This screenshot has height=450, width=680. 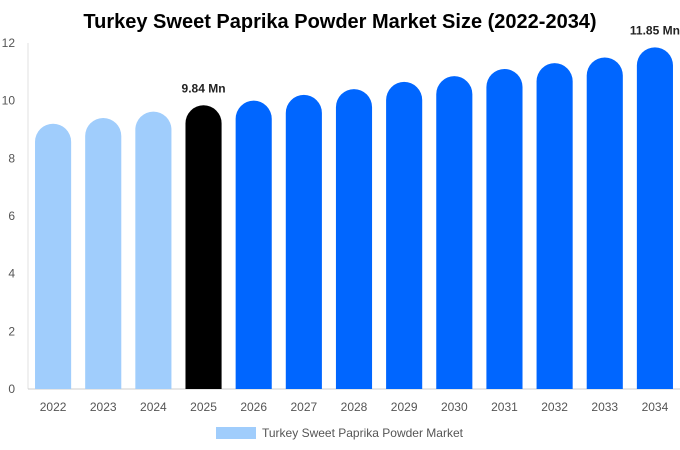 What do you see at coordinates (9, 43) in the screenshot?
I see `y-tick-label: 12` at bounding box center [9, 43].